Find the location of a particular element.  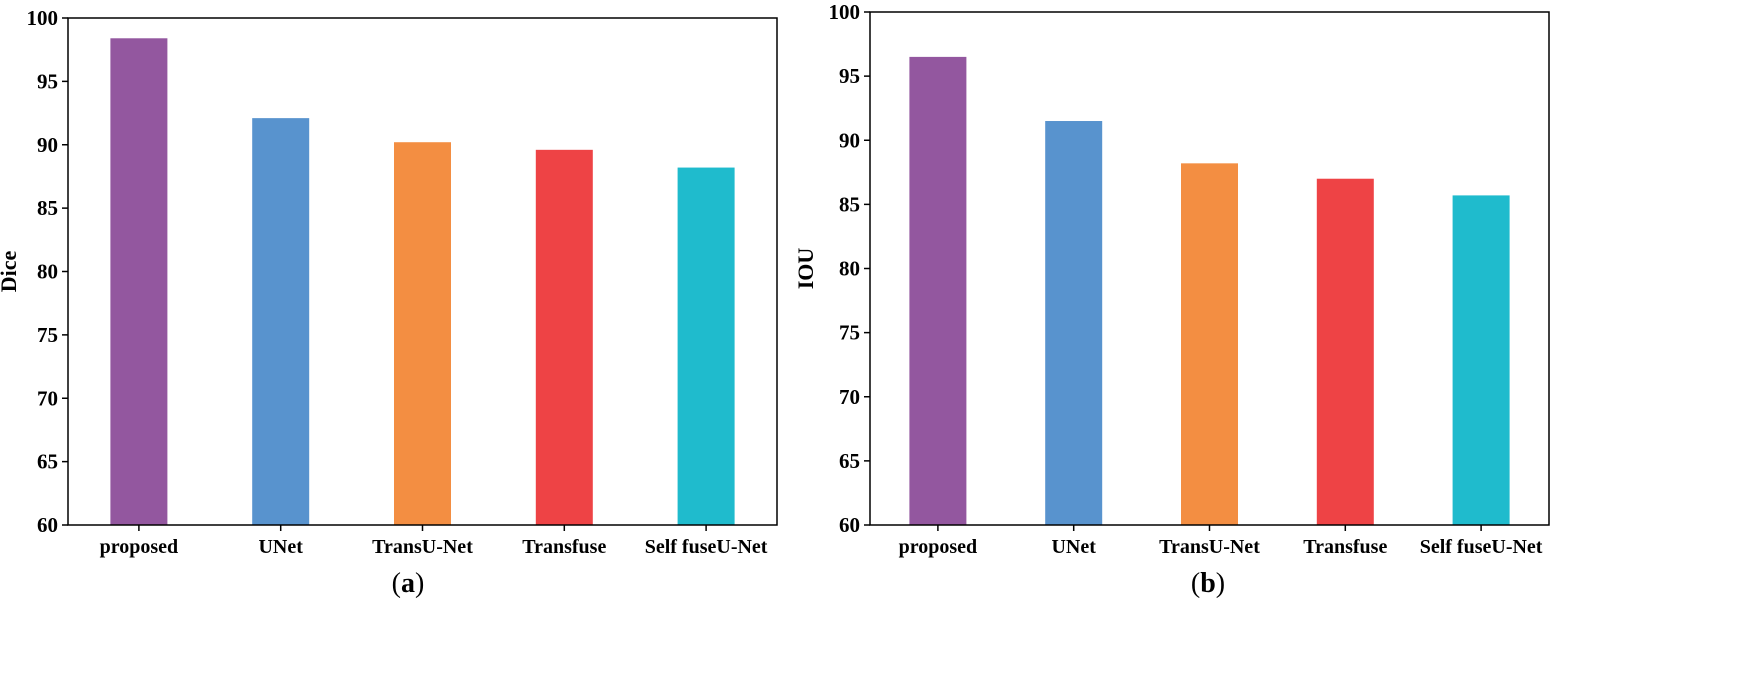

y-axis-label: IOU is located at coordinates (805, 269).